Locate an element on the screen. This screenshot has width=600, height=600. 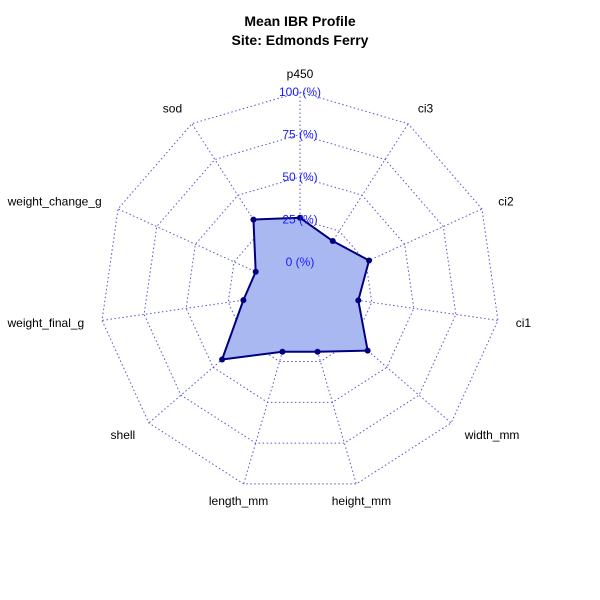
data-series is located at coordinates (296, 288).